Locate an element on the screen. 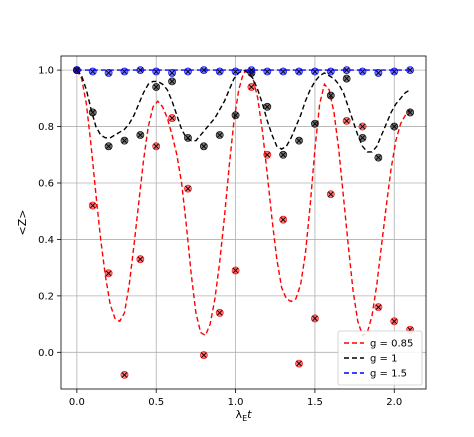 Image resolution: width=474 pixels, height=437 pixels. x-tick-label: 2.0 is located at coordinates (394, 402).